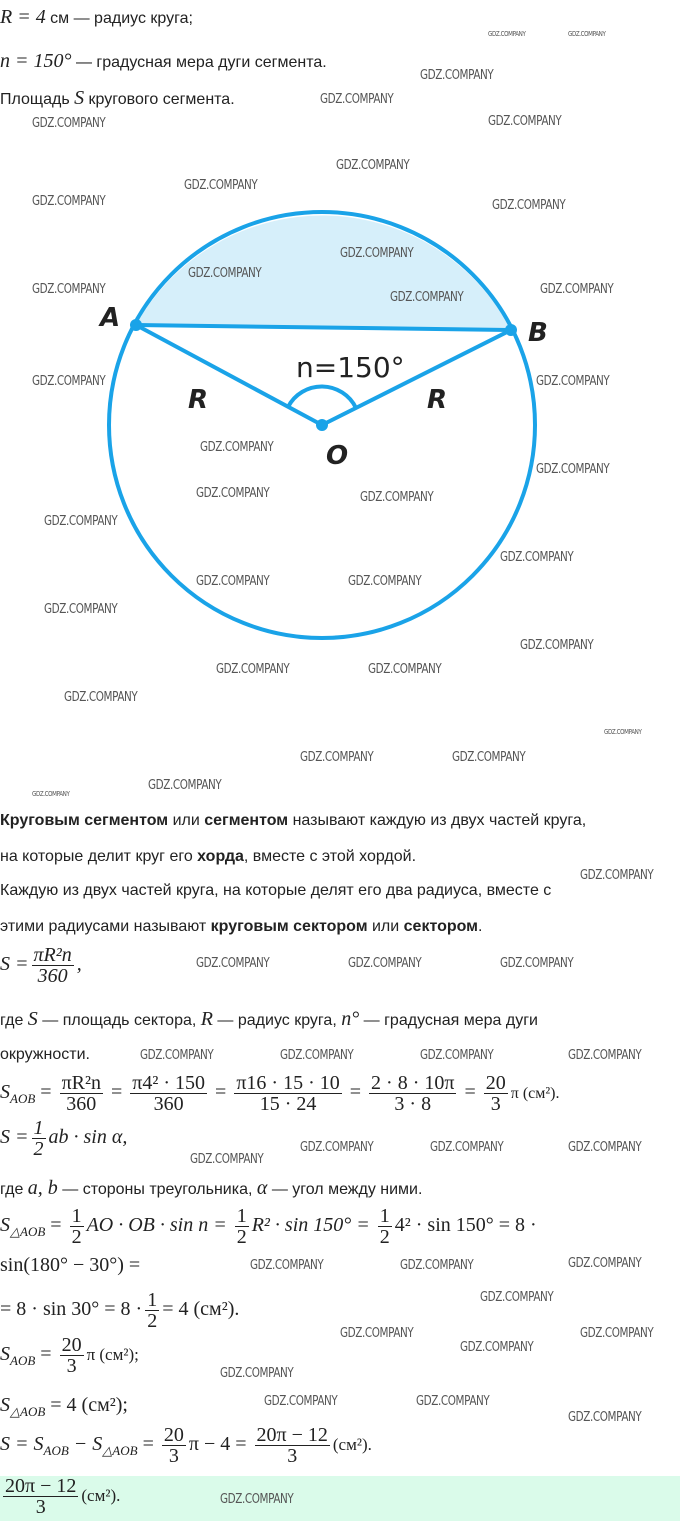 This screenshot has height=1521, width=680. What do you see at coordinates (105, 926) in the screenshot?
I see `text: этими радиусами называют` at bounding box center [105, 926].